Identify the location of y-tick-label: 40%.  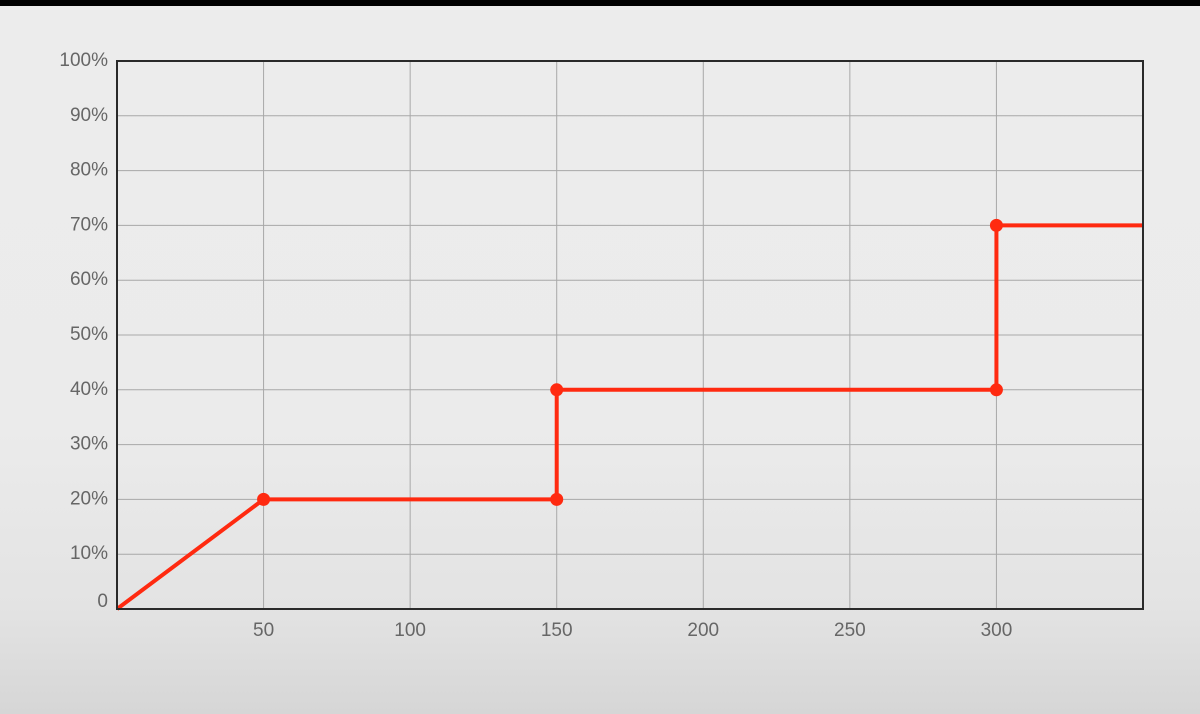
(89, 389).